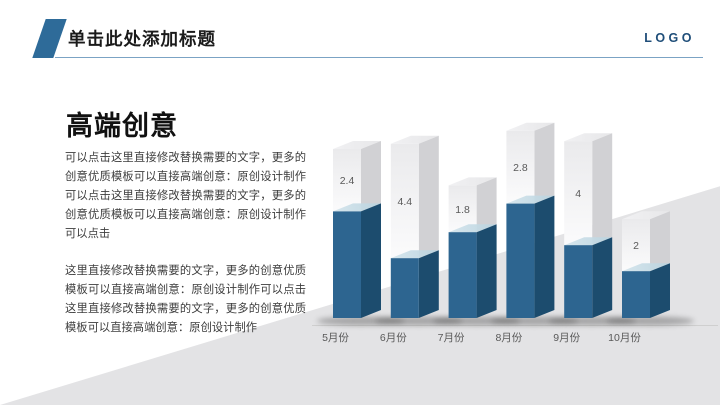 This screenshot has width=720, height=405. I want to click on data-label: 2.8, so click(520, 168).